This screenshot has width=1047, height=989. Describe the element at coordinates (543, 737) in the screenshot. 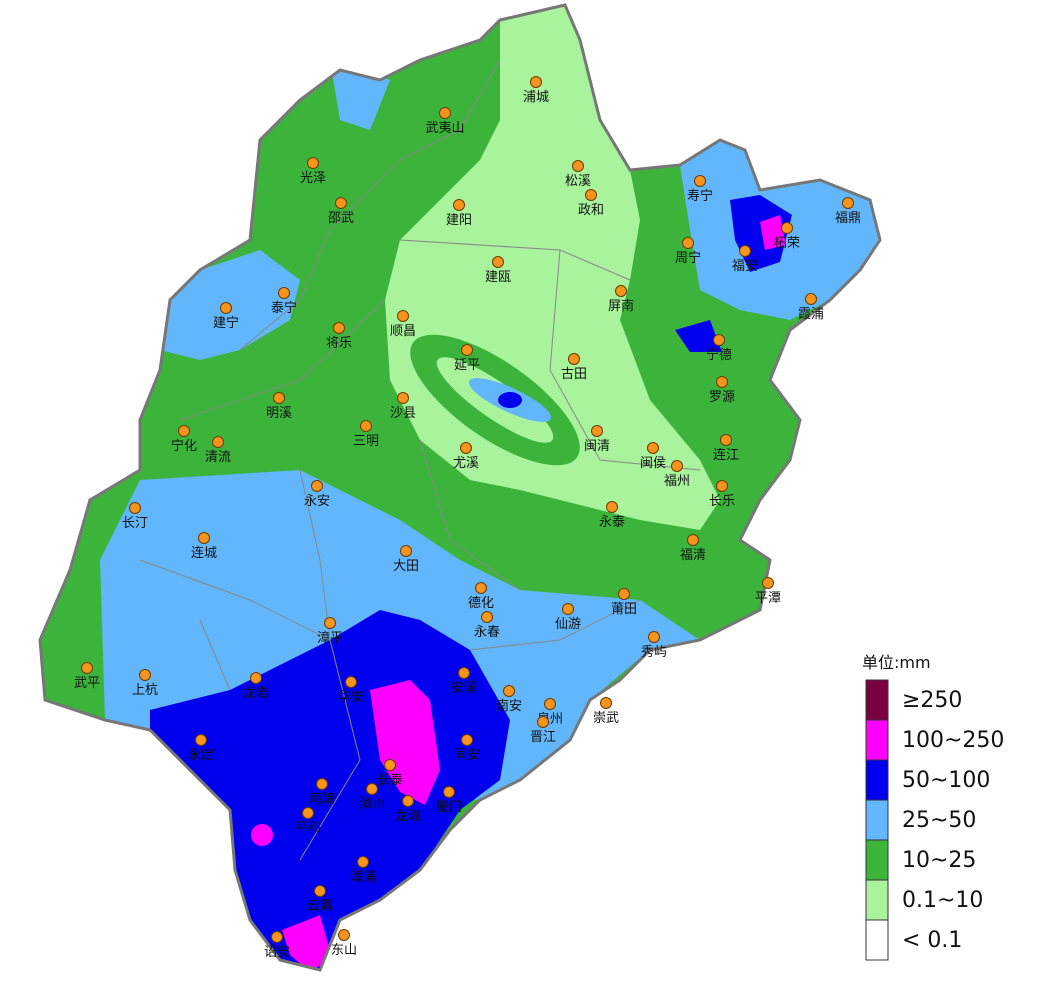

I see `city-label: 晋江` at that location.